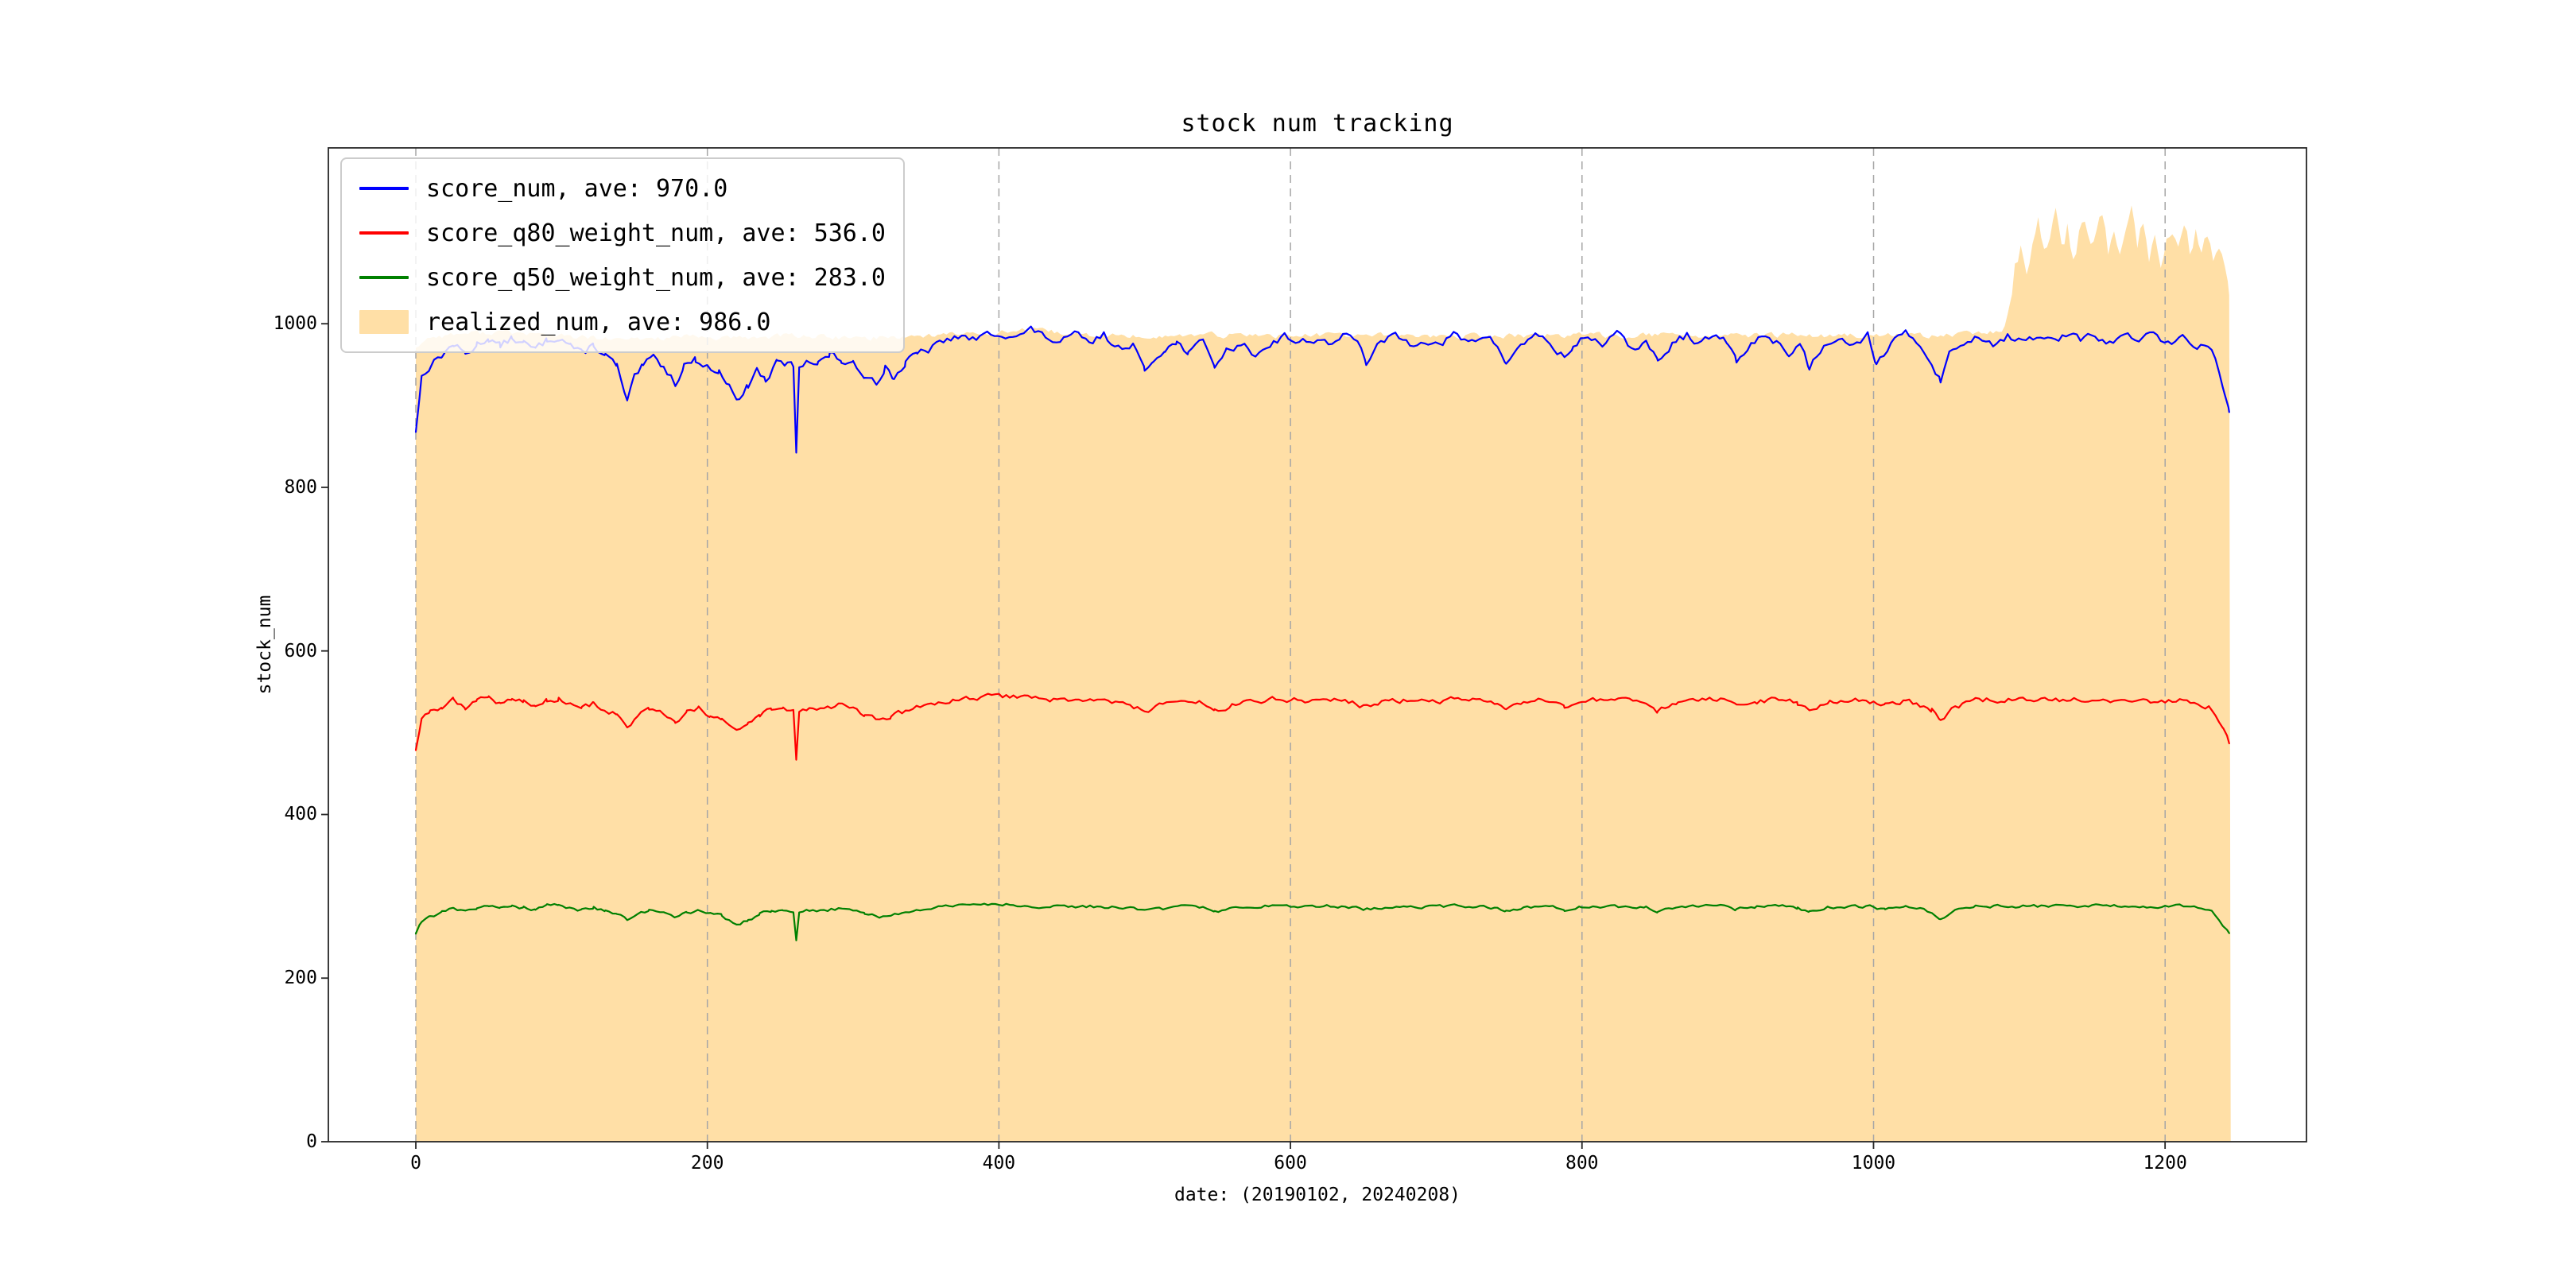  What do you see at coordinates (384, 277) in the screenshot?
I see `legend-line-swatch-green` at bounding box center [384, 277].